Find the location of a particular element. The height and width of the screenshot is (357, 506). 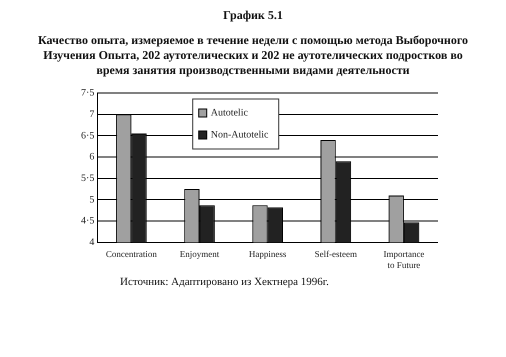

x-tick-label: Importance to Future is located at coordinates (403, 259).